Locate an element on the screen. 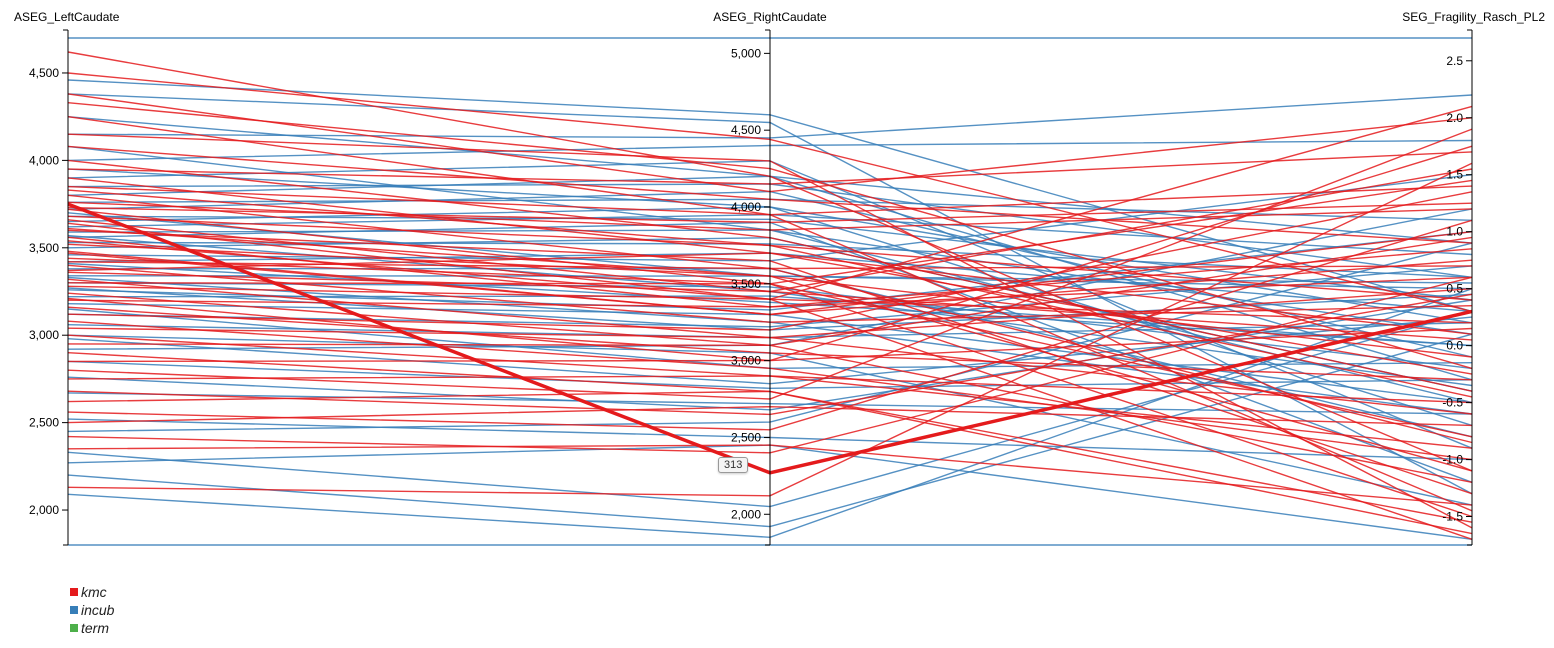  tick-label: 1.0 is located at coordinates (1454, 232).